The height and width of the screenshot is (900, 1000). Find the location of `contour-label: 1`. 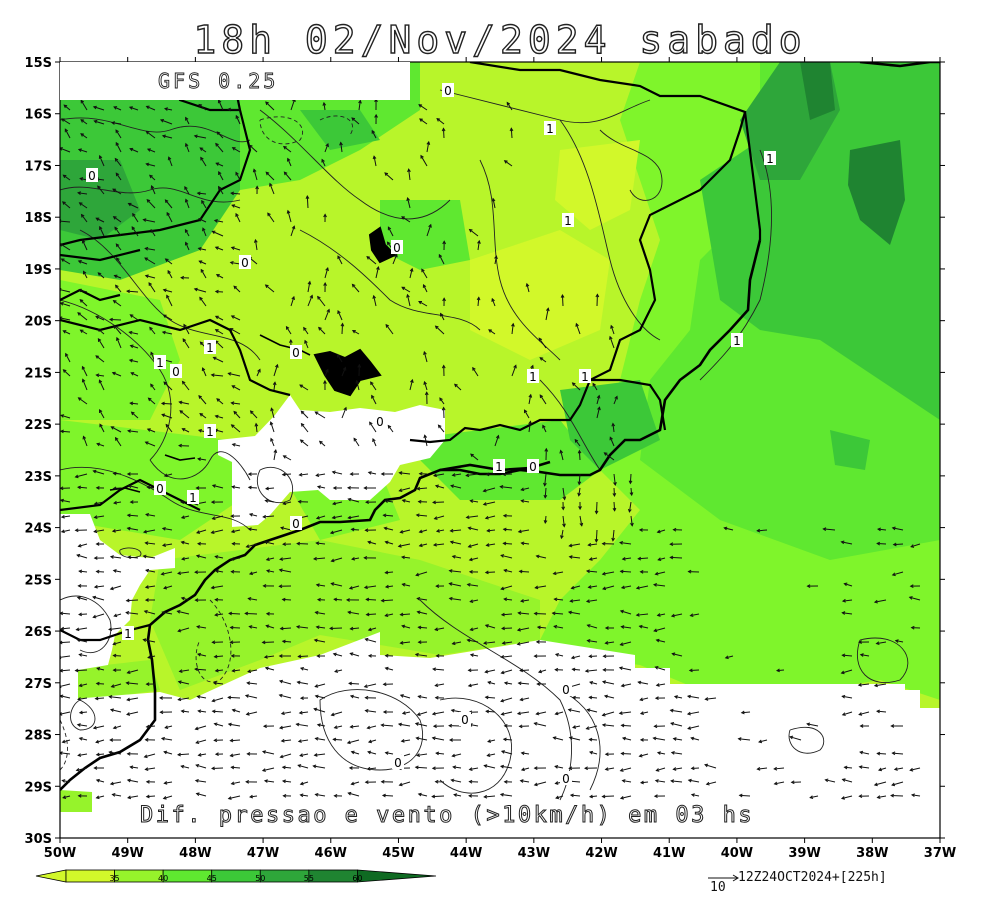

contour-label: 1 is located at coordinates (160, 363).